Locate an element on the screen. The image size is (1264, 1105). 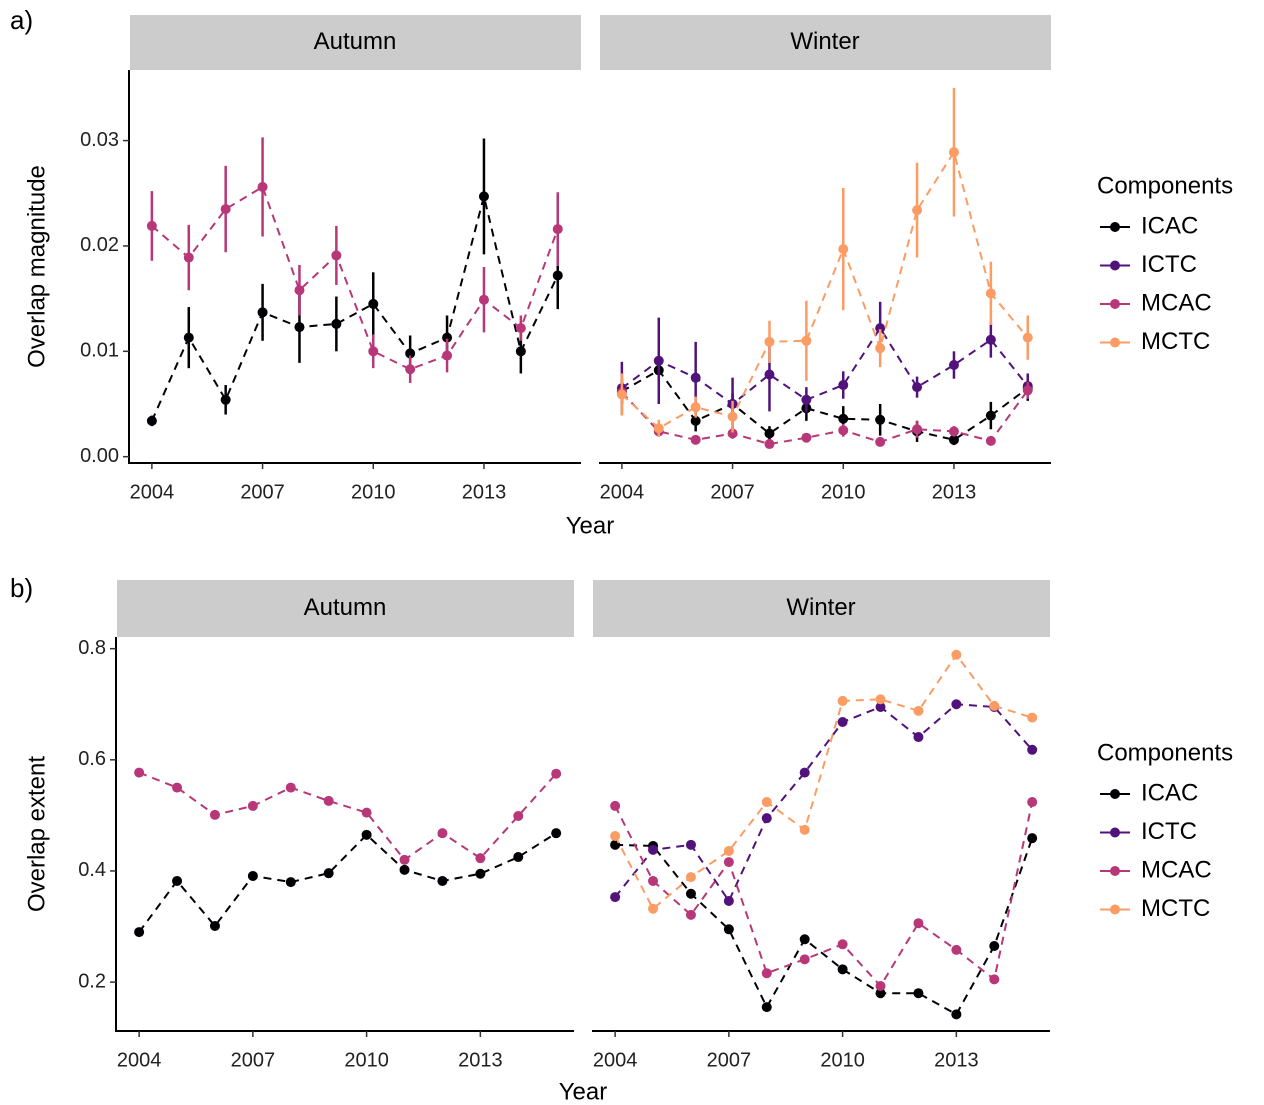
y-tick-label: 0.01 is located at coordinates (99, 351).